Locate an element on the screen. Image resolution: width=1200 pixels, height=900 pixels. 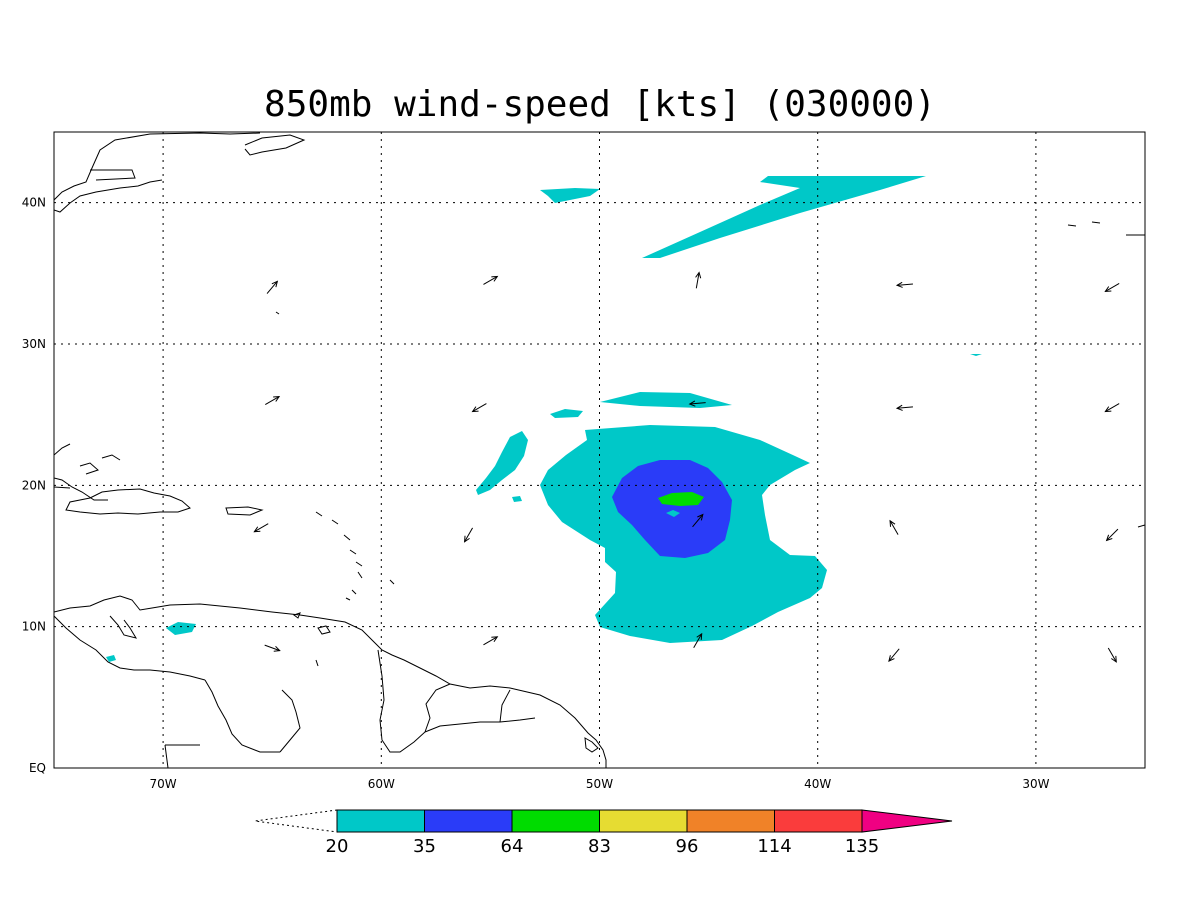
colorbar-upper-extension is located at coordinates (907, 821).